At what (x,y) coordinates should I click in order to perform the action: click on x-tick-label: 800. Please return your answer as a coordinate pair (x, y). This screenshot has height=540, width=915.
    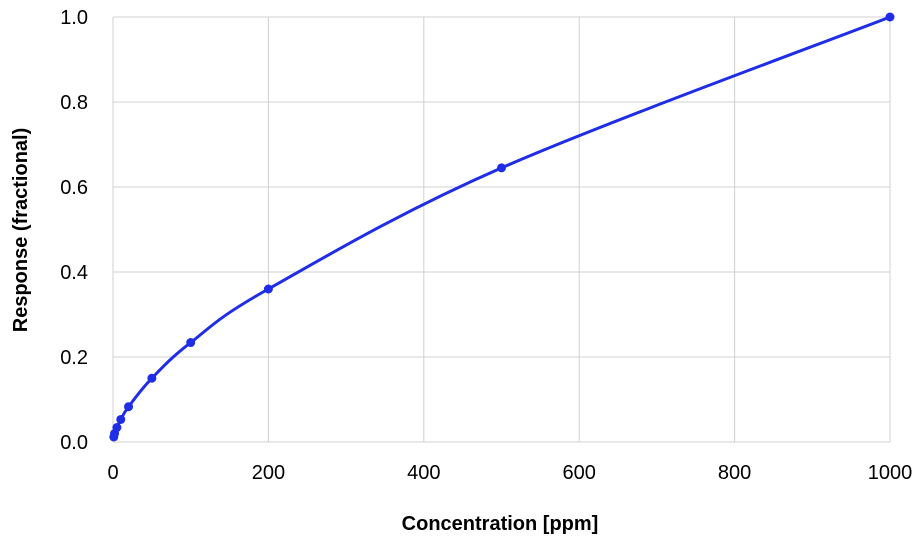
    Looking at the image, I should click on (734, 473).